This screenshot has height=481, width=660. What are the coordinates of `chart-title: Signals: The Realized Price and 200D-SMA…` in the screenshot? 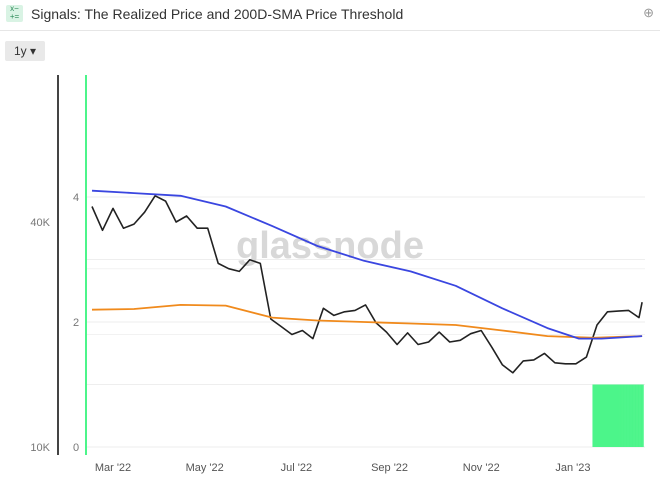 It's located at (217, 14).